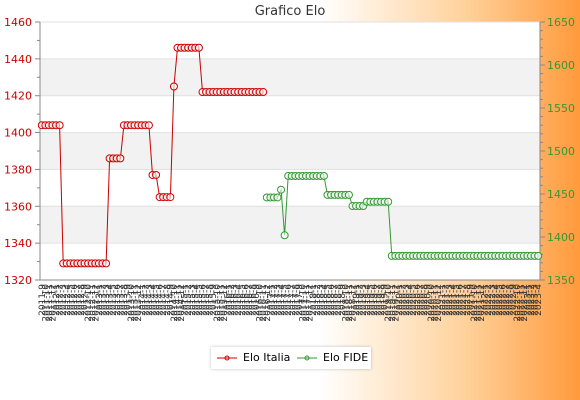 The image size is (580, 400). Describe the element at coordinates (471, 300) in the screenshot. I see `x-tick-label: 2021-9` at that location.